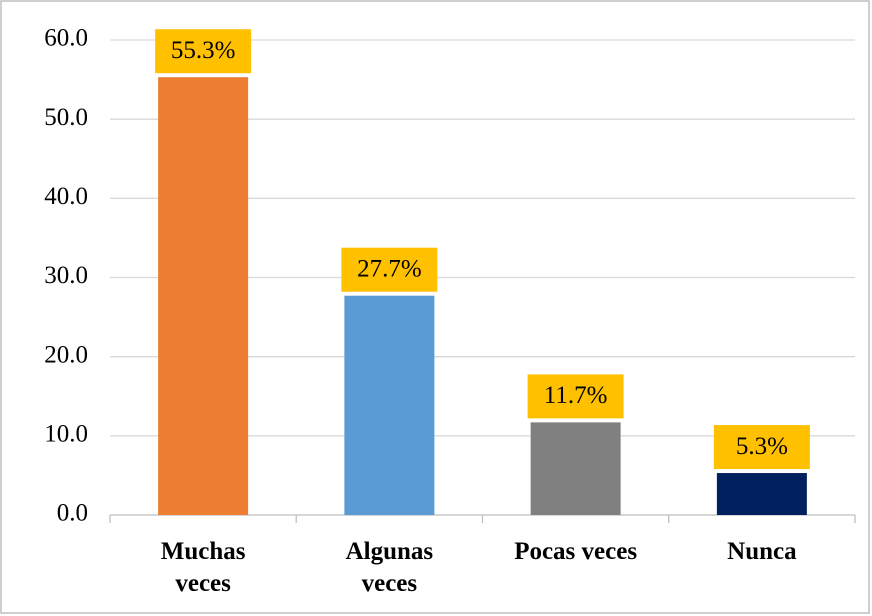  I want to click on data-label: 55.3%, so click(203, 50).